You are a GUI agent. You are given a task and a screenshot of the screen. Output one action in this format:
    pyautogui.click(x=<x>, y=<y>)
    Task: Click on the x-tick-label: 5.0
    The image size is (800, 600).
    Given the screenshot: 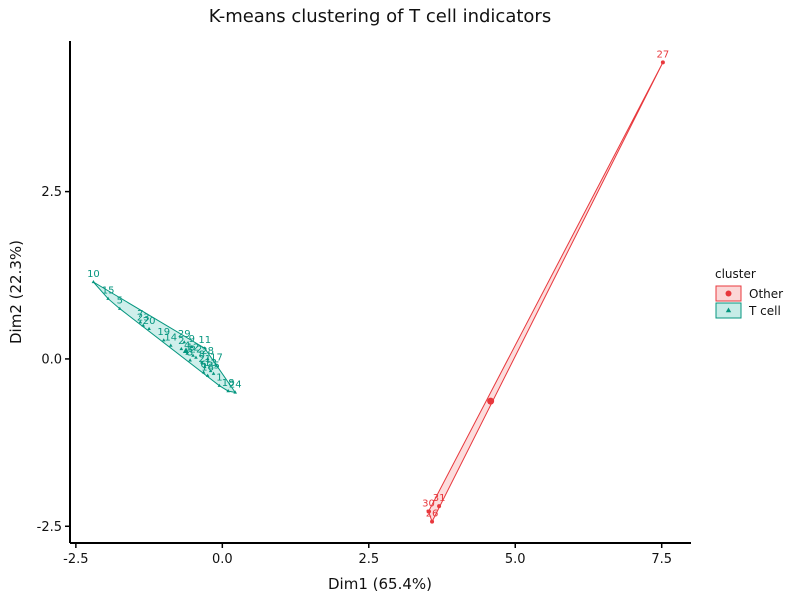 What is the action you would take?
    pyautogui.click(x=515, y=559)
    